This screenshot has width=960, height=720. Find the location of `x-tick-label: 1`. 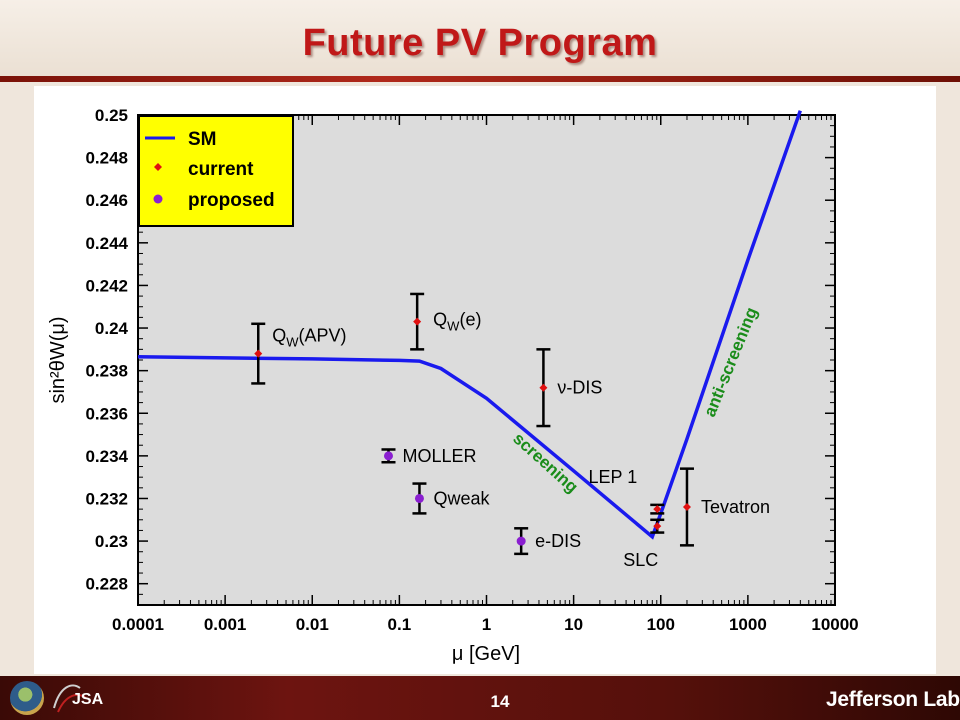

x-tick-label: 1 is located at coordinates (486, 624).